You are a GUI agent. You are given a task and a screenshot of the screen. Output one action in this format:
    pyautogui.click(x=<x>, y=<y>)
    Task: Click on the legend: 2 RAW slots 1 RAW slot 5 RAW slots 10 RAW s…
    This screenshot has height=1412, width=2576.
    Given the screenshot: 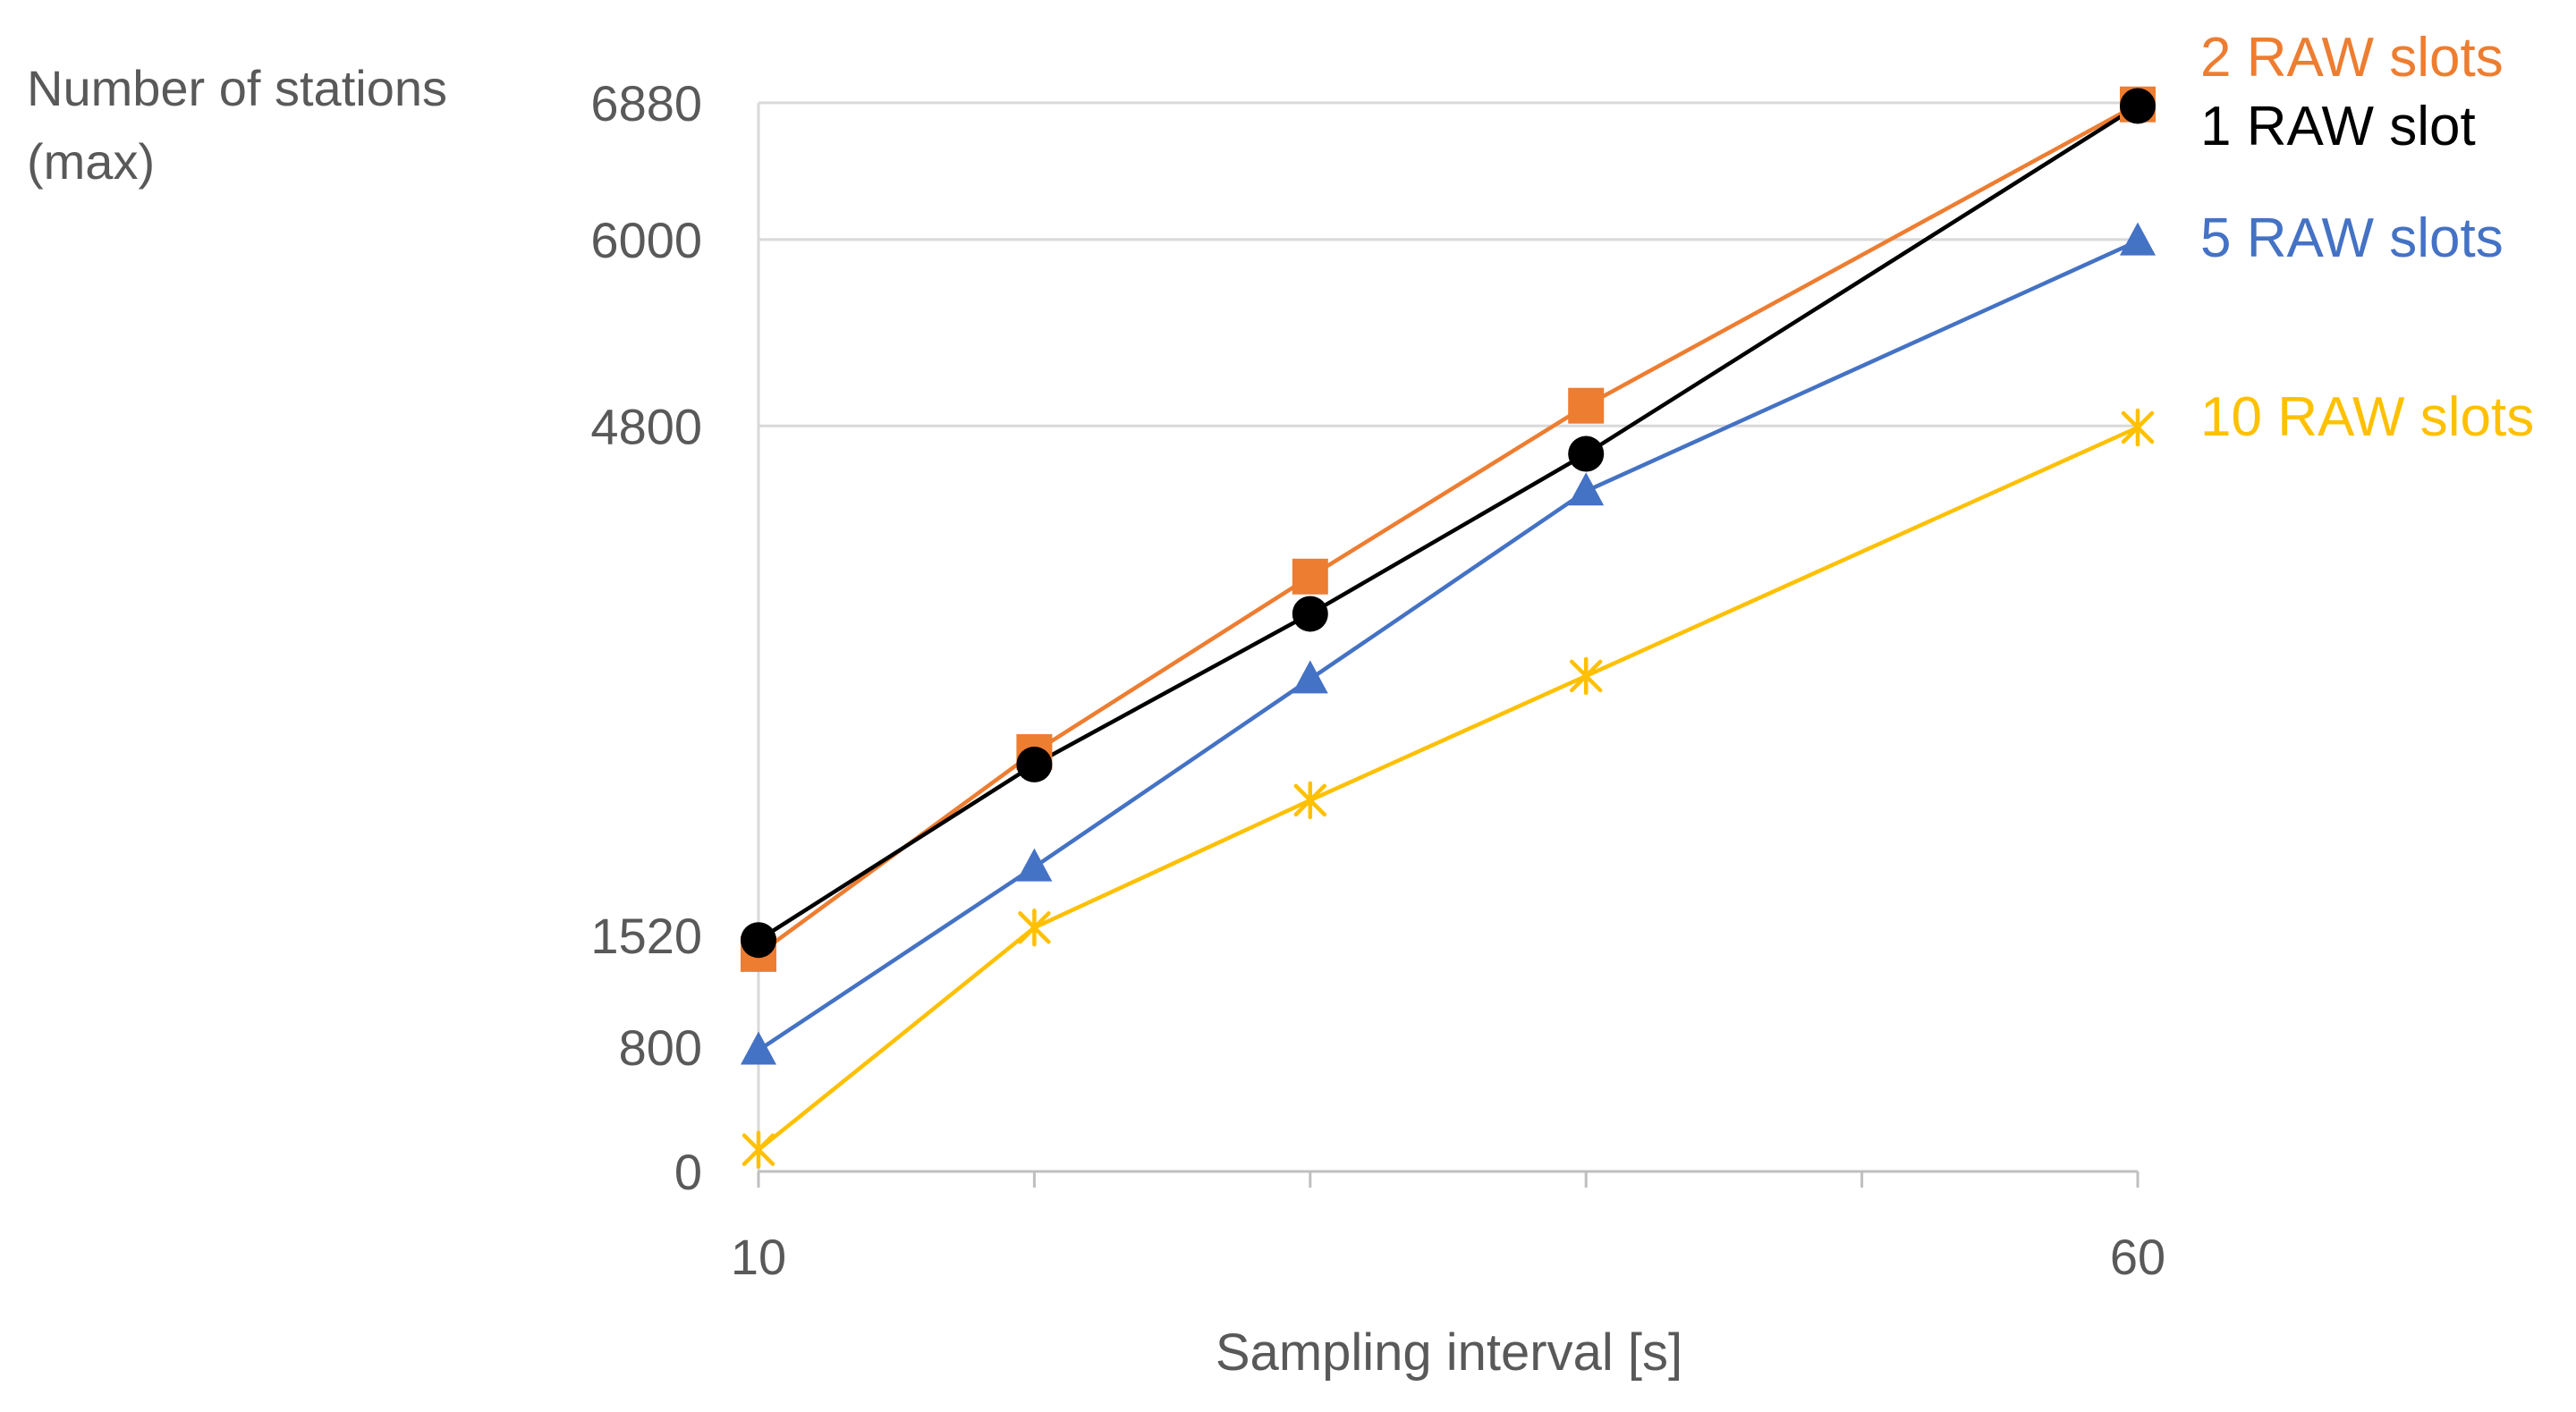 What is the action you would take?
    pyautogui.click(x=2367, y=238)
    